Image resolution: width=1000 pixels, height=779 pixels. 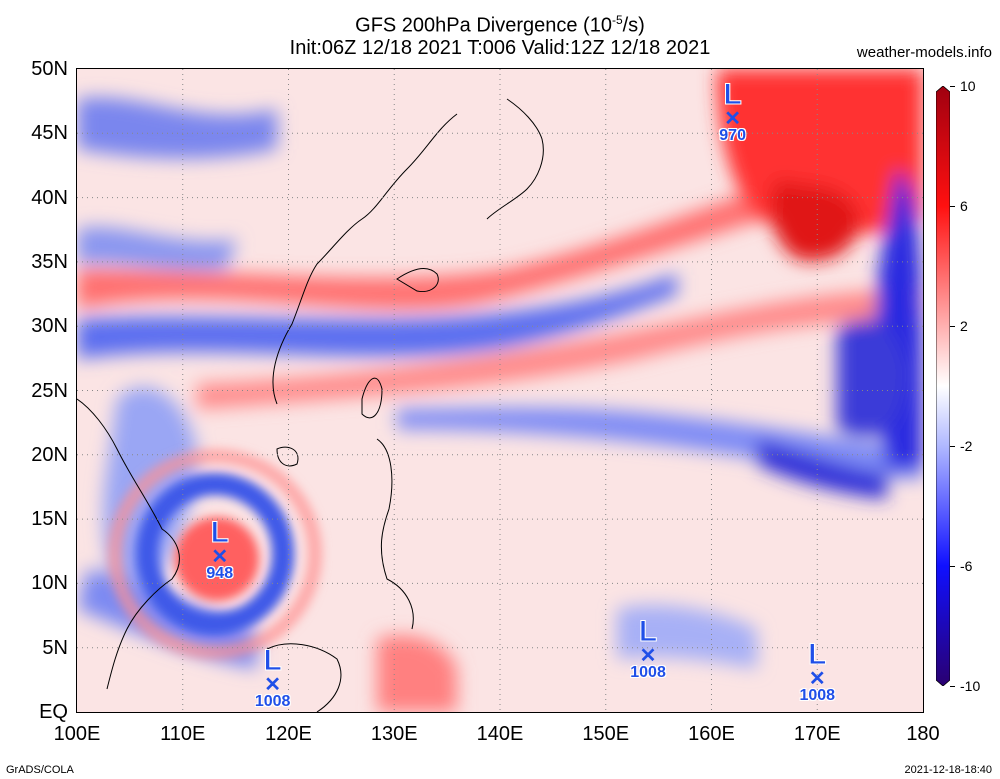 I want to click on lon-tick-label: 140E, so click(x=500, y=734).